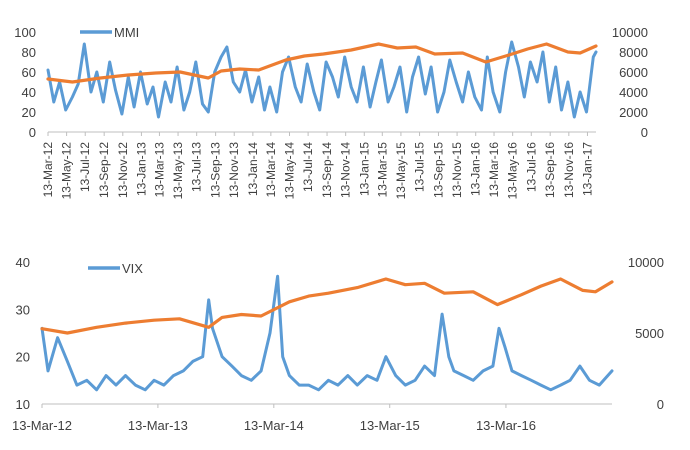 The width and height of the screenshot is (690, 450). Describe the element at coordinates (633, 72) in the screenshot. I see `y-right-tick-label: 6000` at that location.